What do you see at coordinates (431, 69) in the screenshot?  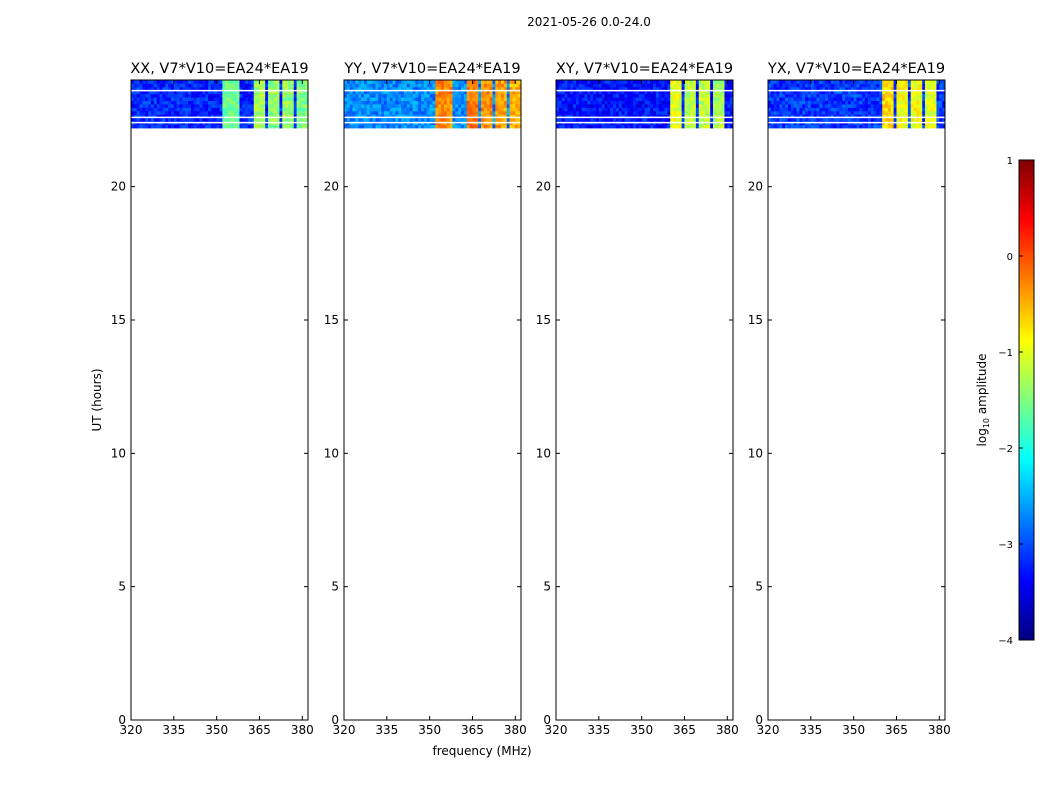 I see `panel-title: YY, V7*V10=EA24*EA19` at bounding box center [431, 69].